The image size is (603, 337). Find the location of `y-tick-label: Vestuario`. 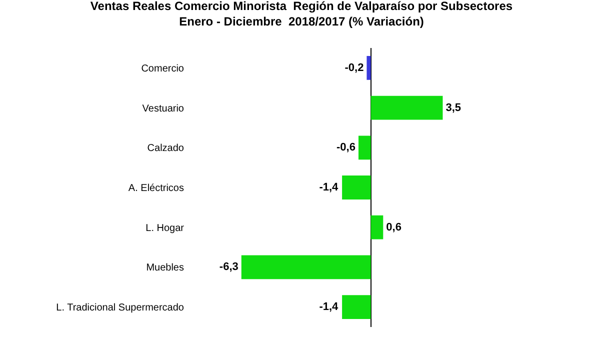

y-tick-label: Vestuario is located at coordinates (163, 108).